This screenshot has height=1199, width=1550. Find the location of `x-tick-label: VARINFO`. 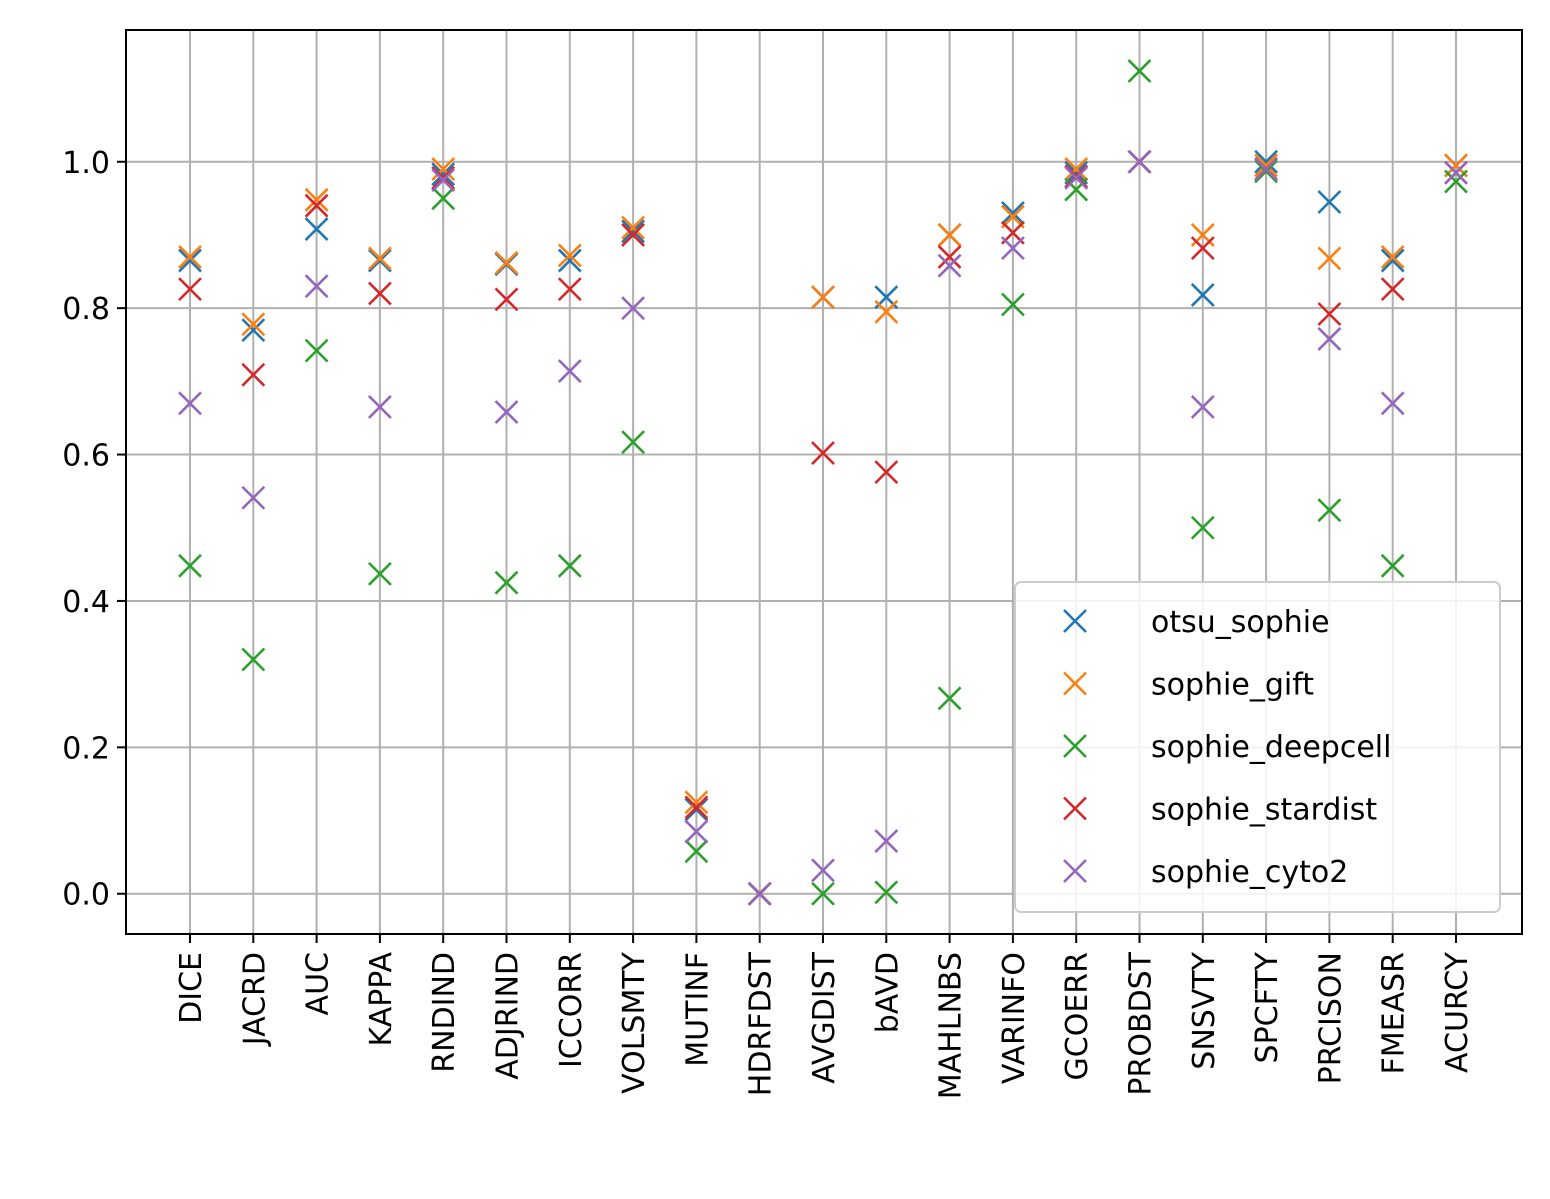

x-tick-label: VARINFO is located at coordinates (1014, 1018).